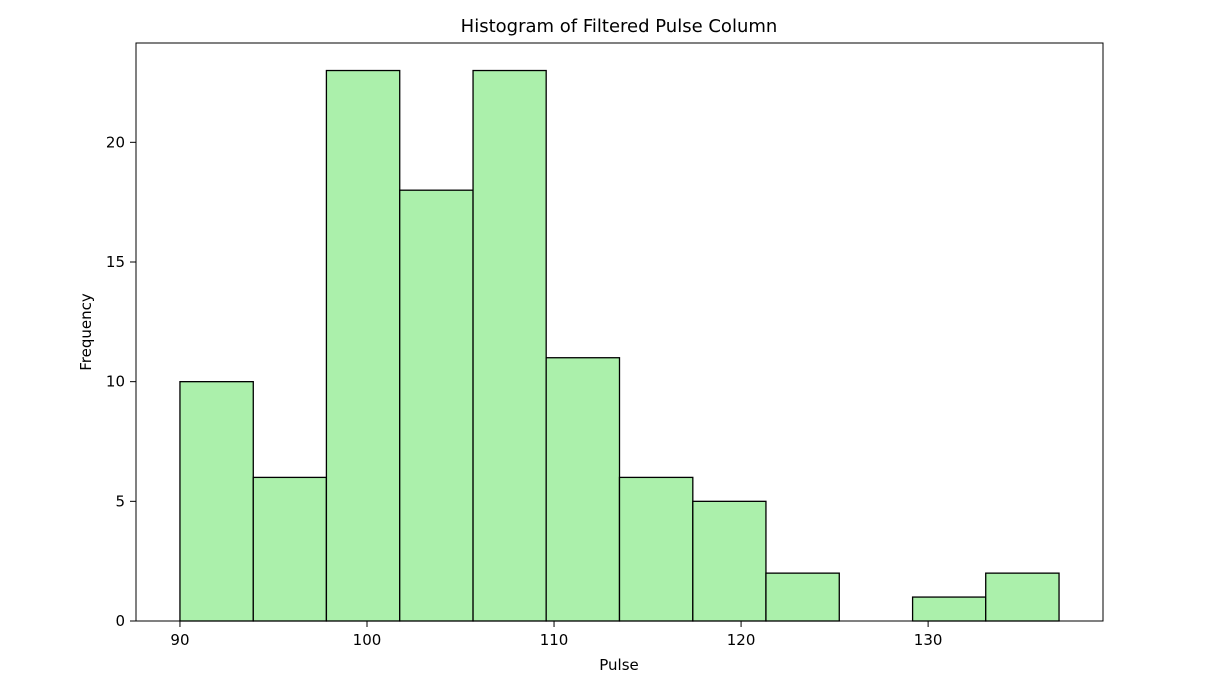 The image size is (1216, 695). I want to click on y-axis: 0 5 10 15 20, so click(121, 381).